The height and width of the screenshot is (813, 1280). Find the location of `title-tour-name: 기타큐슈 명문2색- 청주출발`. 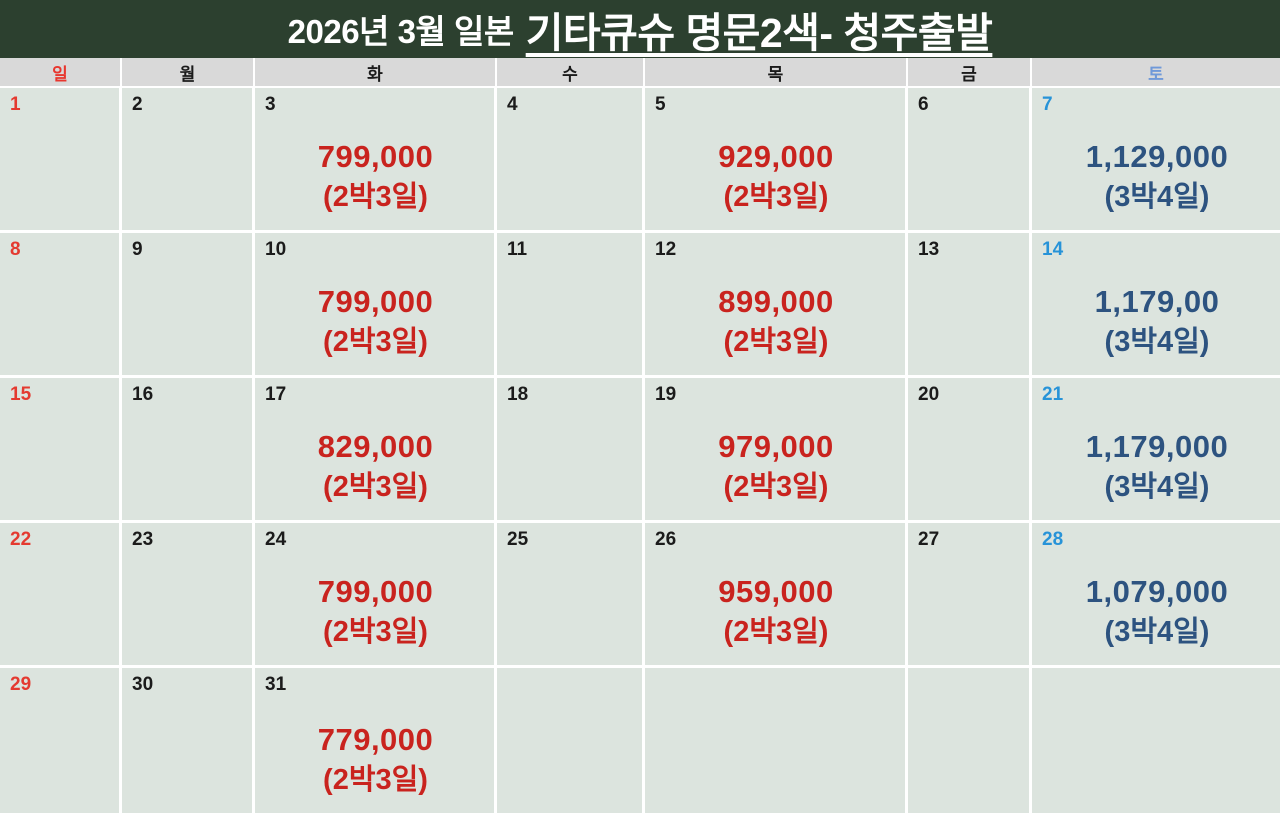

title-tour-name: 기타큐슈 명문2색- 청주출발 is located at coordinates (759, 33).